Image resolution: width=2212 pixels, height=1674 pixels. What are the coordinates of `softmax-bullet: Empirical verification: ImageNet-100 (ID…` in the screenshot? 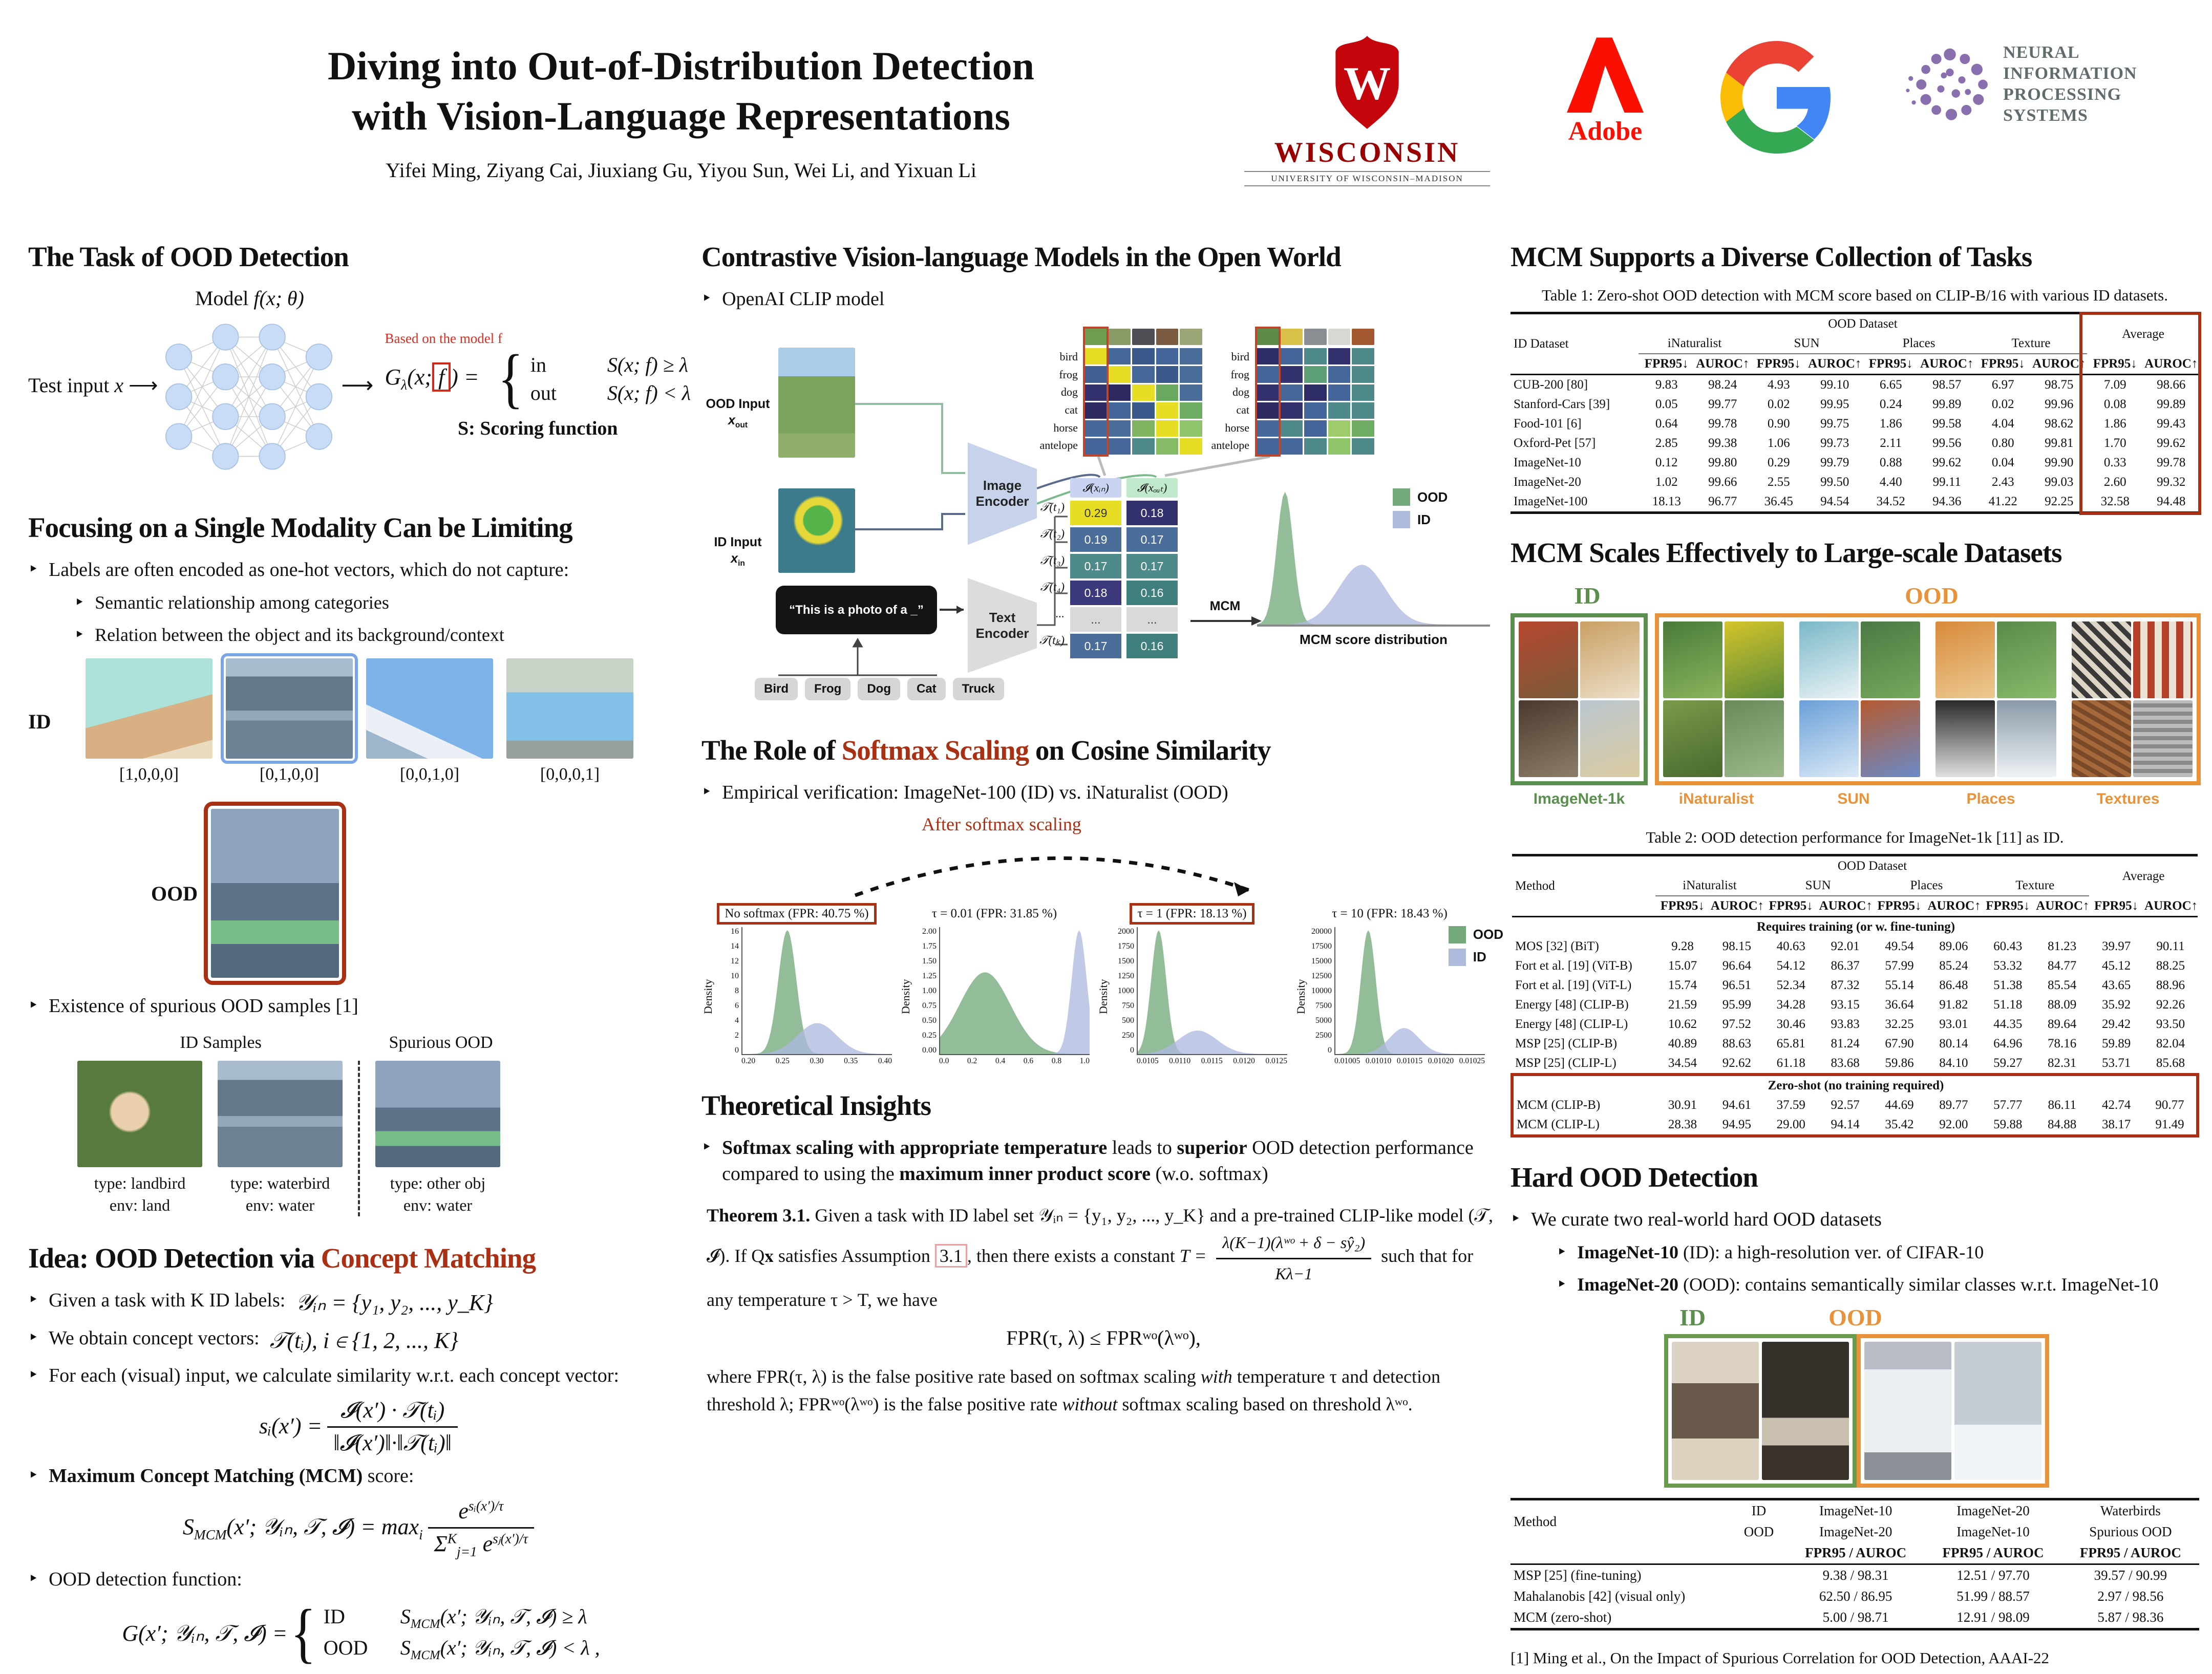 It's located at (1100, 793).